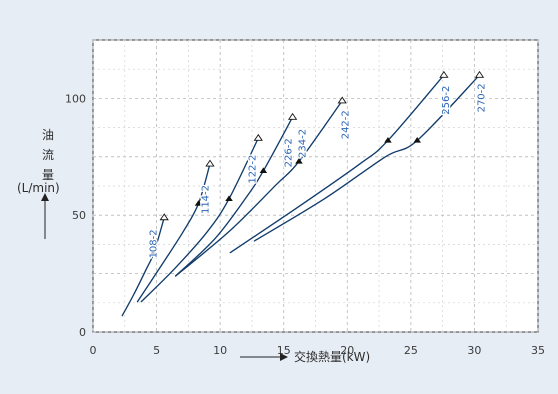 The height and width of the screenshot is (394, 558). I want to click on series-label-108-2: 108-2, so click(154, 243).